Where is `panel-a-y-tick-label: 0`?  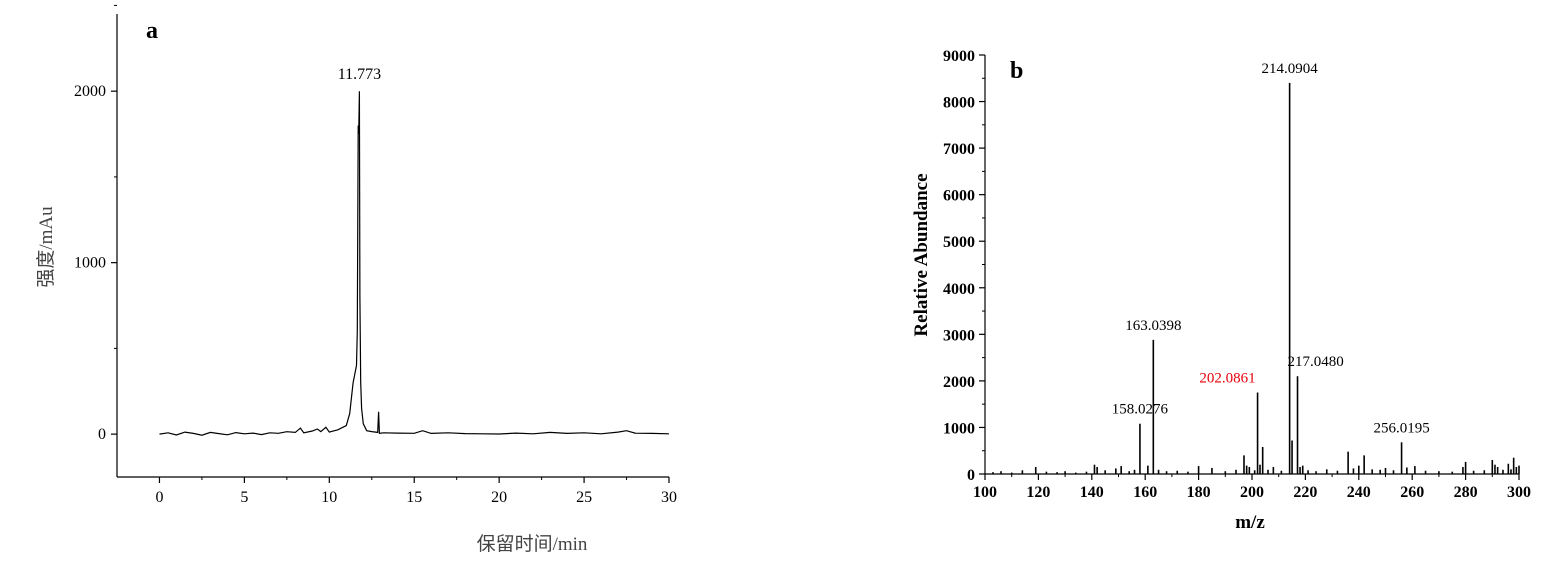
panel-a-y-tick-label: 0 is located at coordinates (102, 434).